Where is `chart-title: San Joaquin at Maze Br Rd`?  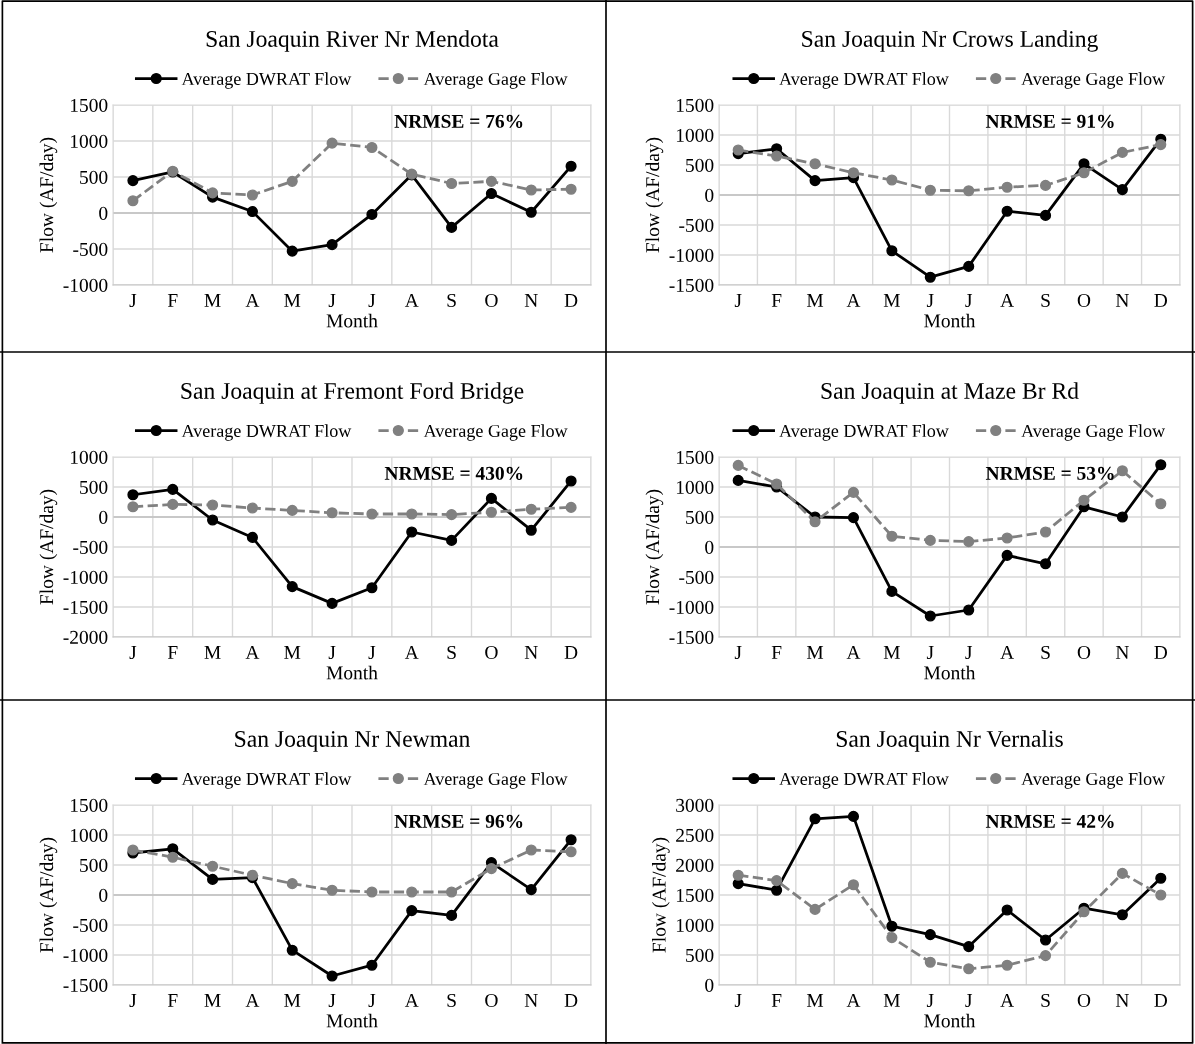 chart-title: San Joaquin at Maze Br Rd is located at coordinates (950, 393).